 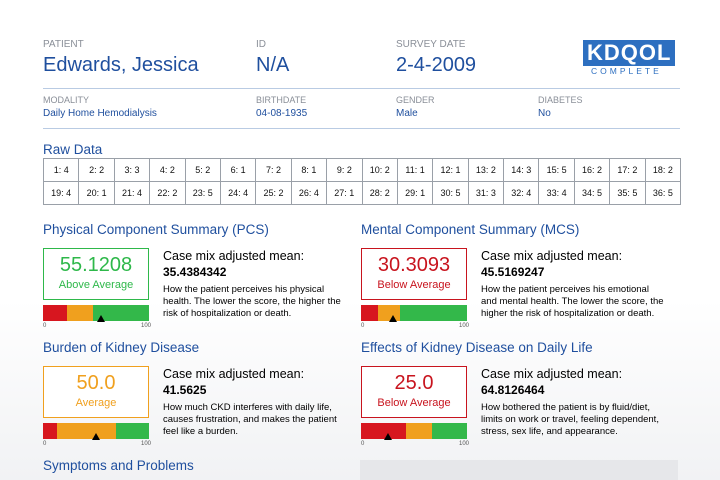 What do you see at coordinates (556, 170) in the screenshot?
I see `table-cell: 15: 5` at bounding box center [556, 170].